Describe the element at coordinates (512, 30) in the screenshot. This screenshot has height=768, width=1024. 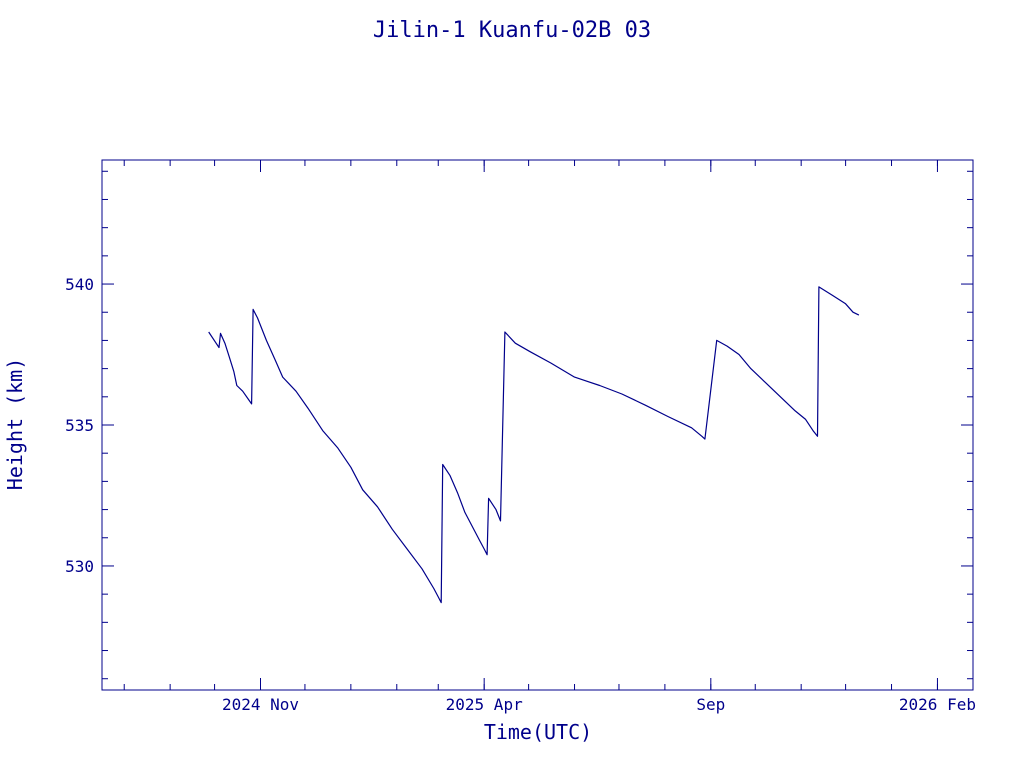
I see `chart-title: Jilin-1 Kuanfu-02B 03` at that location.